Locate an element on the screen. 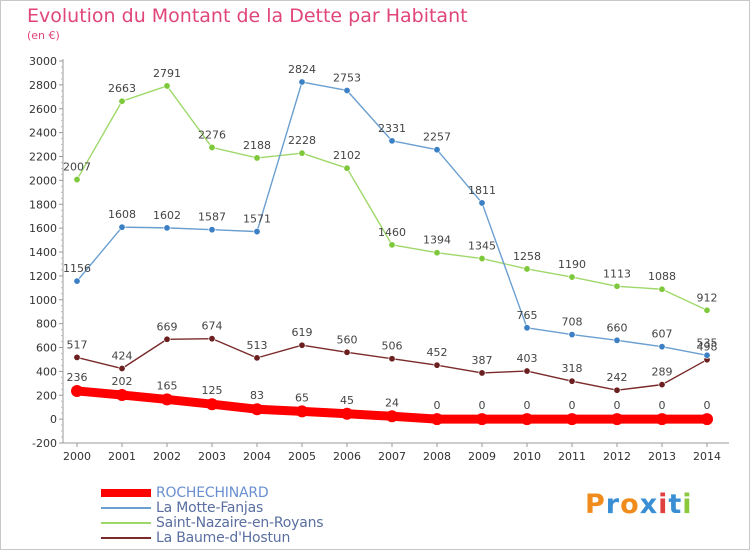 The height and width of the screenshot is (550, 750). data-label: 535 is located at coordinates (707, 342).